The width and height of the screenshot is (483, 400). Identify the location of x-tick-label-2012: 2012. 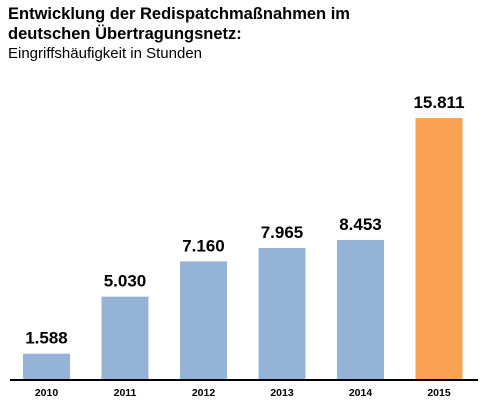
(204, 393).